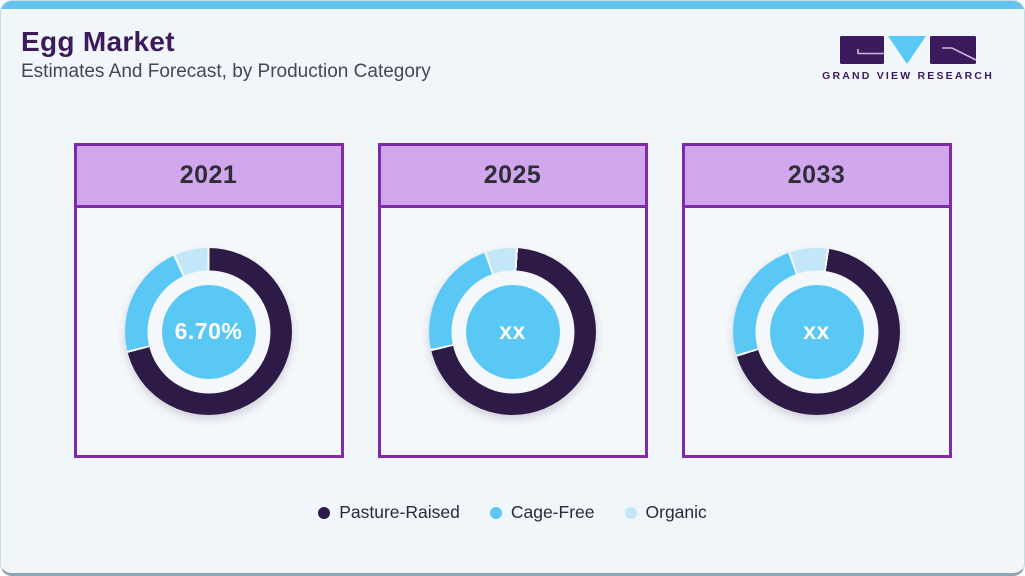 The image size is (1025, 576). What do you see at coordinates (908, 50) in the screenshot?
I see `gvr-logo-icon` at bounding box center [908, 50].